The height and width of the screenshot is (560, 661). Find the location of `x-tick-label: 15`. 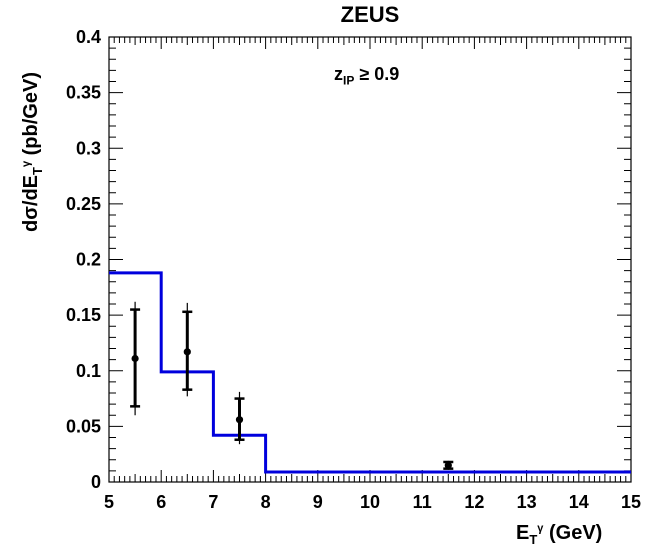

x-tick-label: 15 is located at coordinates (631, 502).